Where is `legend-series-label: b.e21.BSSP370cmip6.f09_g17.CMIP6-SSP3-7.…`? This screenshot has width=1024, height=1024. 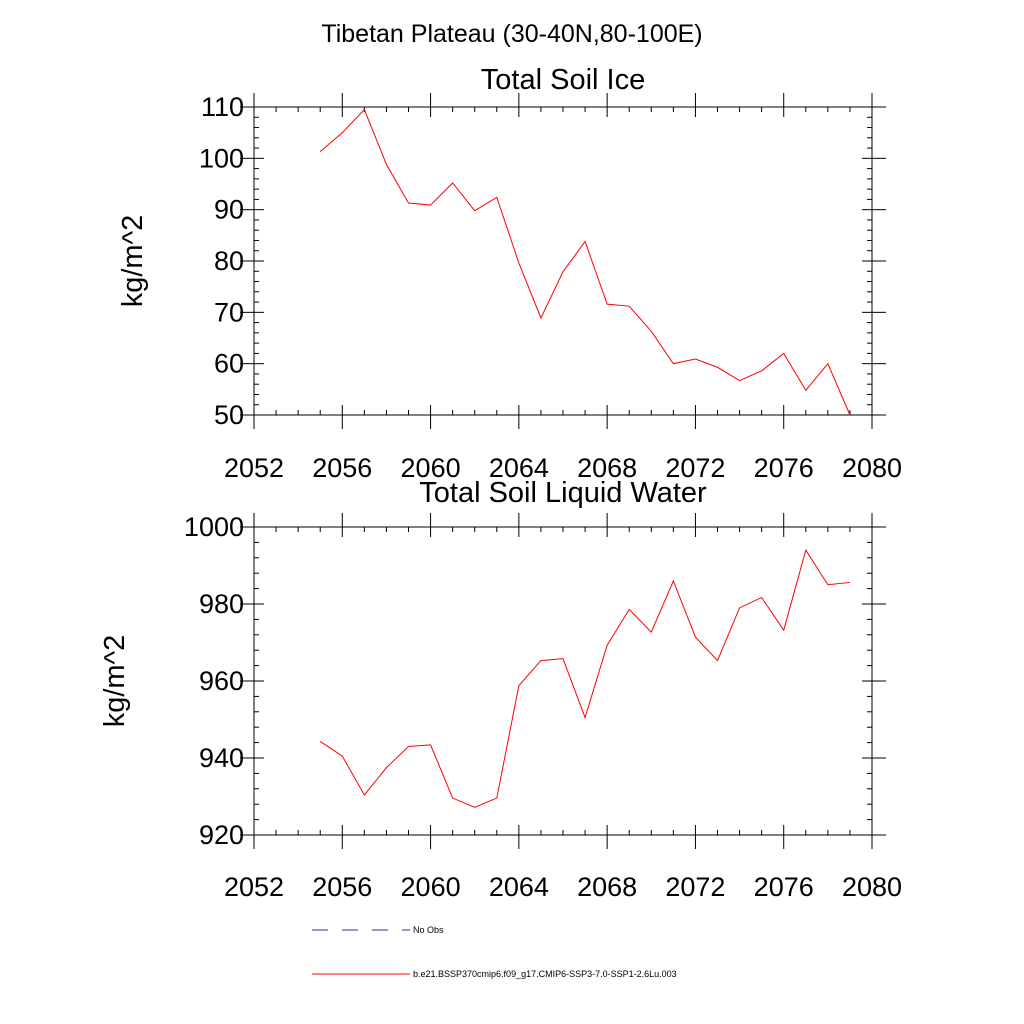
legend-series-label: b.e21.BSSP370cmip6.f09_g17.CMIP6-SSP3-7.… is located at coordinates (545, 974).